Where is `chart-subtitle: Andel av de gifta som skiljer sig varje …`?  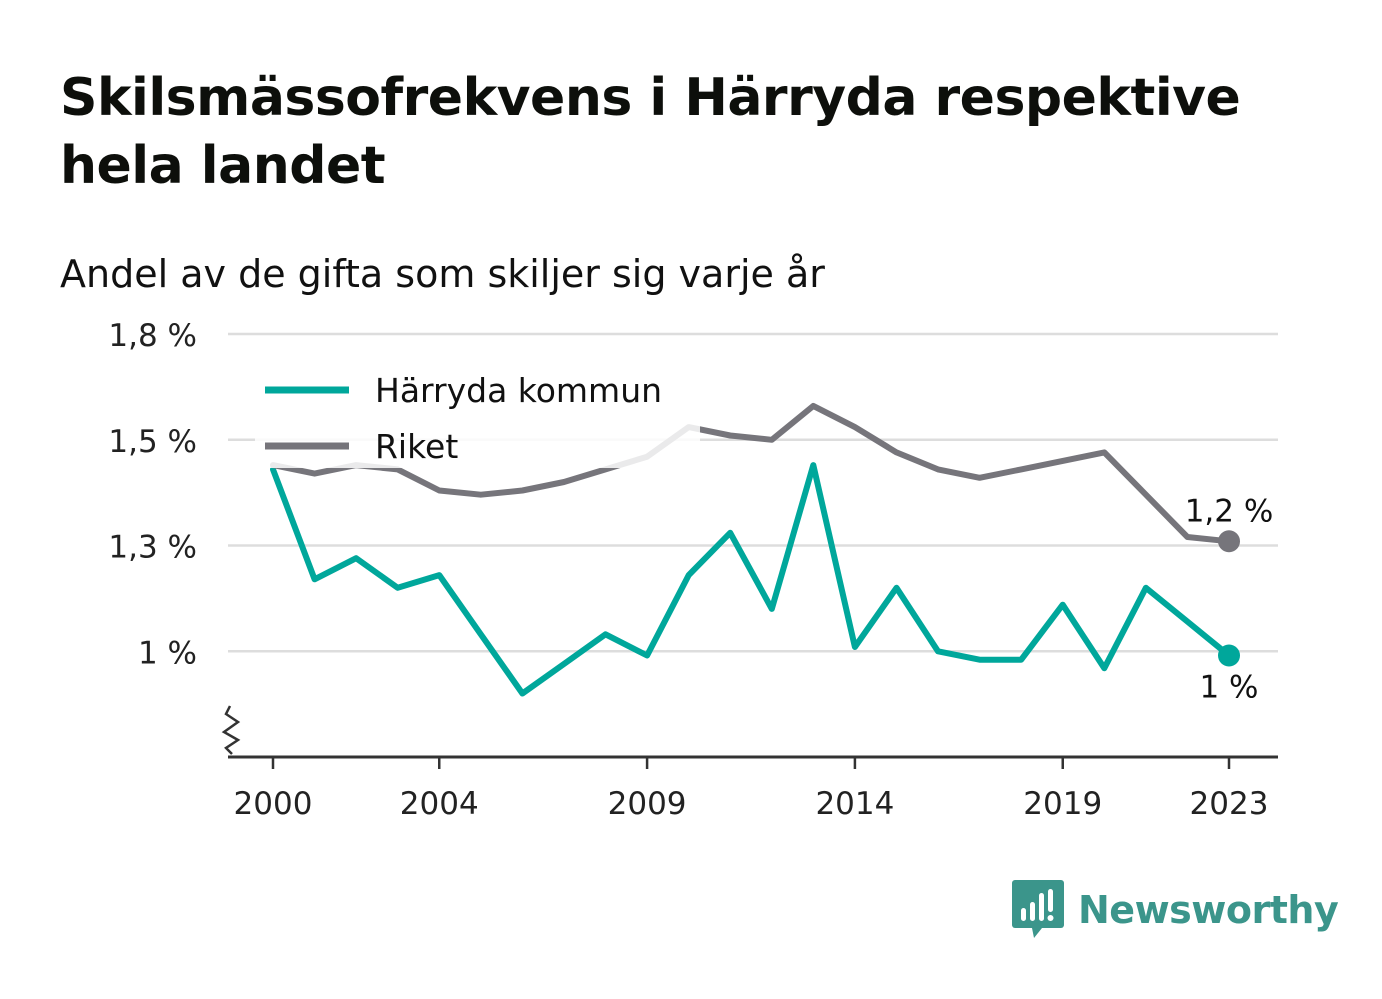
chart-subtitle: Andel av de gifta som skiljer sig varje … is located at coordinates (442, 274).